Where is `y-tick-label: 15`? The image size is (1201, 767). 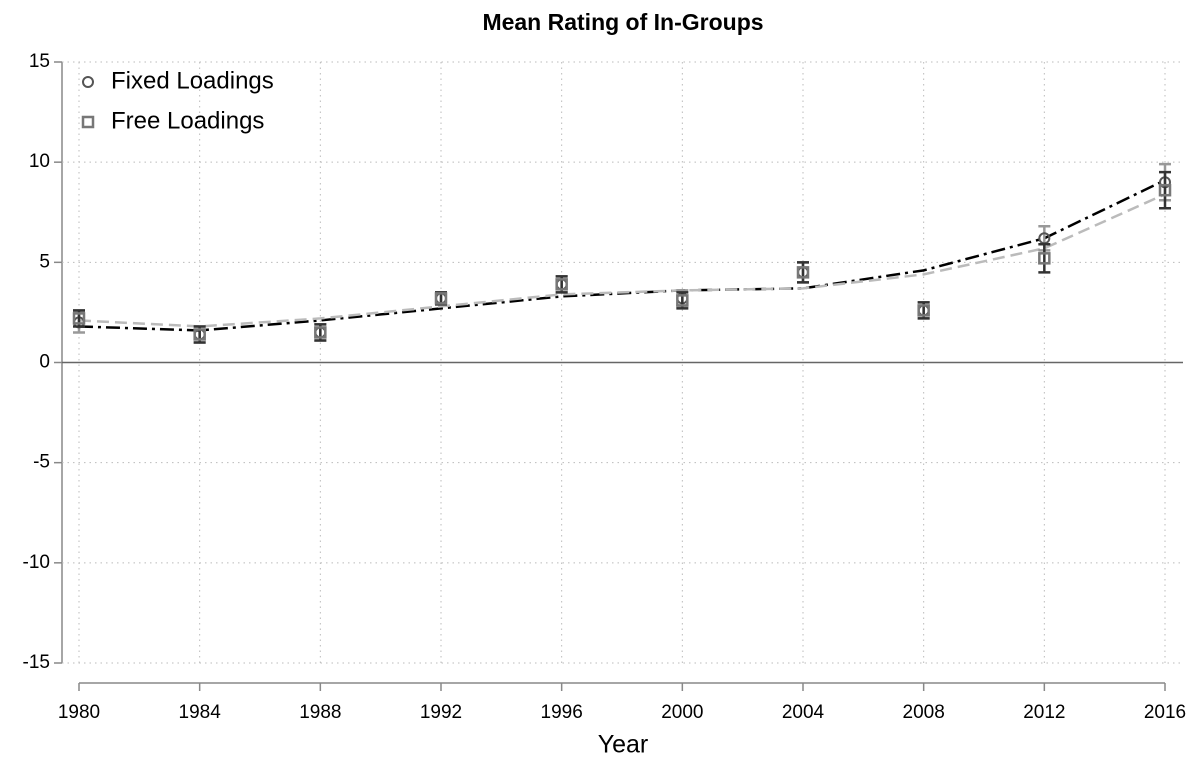
y-tick-label: 15 is located at coordinates (39, 61).